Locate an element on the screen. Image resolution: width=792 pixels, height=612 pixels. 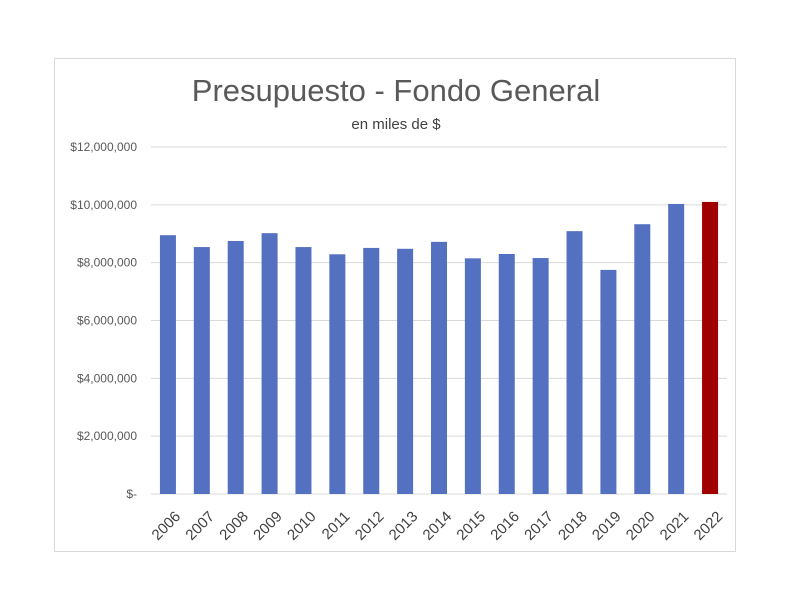
bar-2009 is located at coordinates (269, 363).